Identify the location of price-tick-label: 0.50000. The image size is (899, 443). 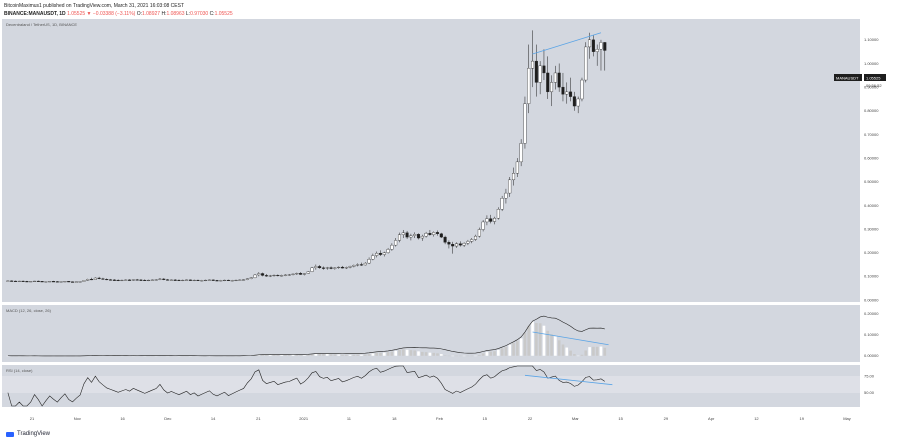
(871, 181).